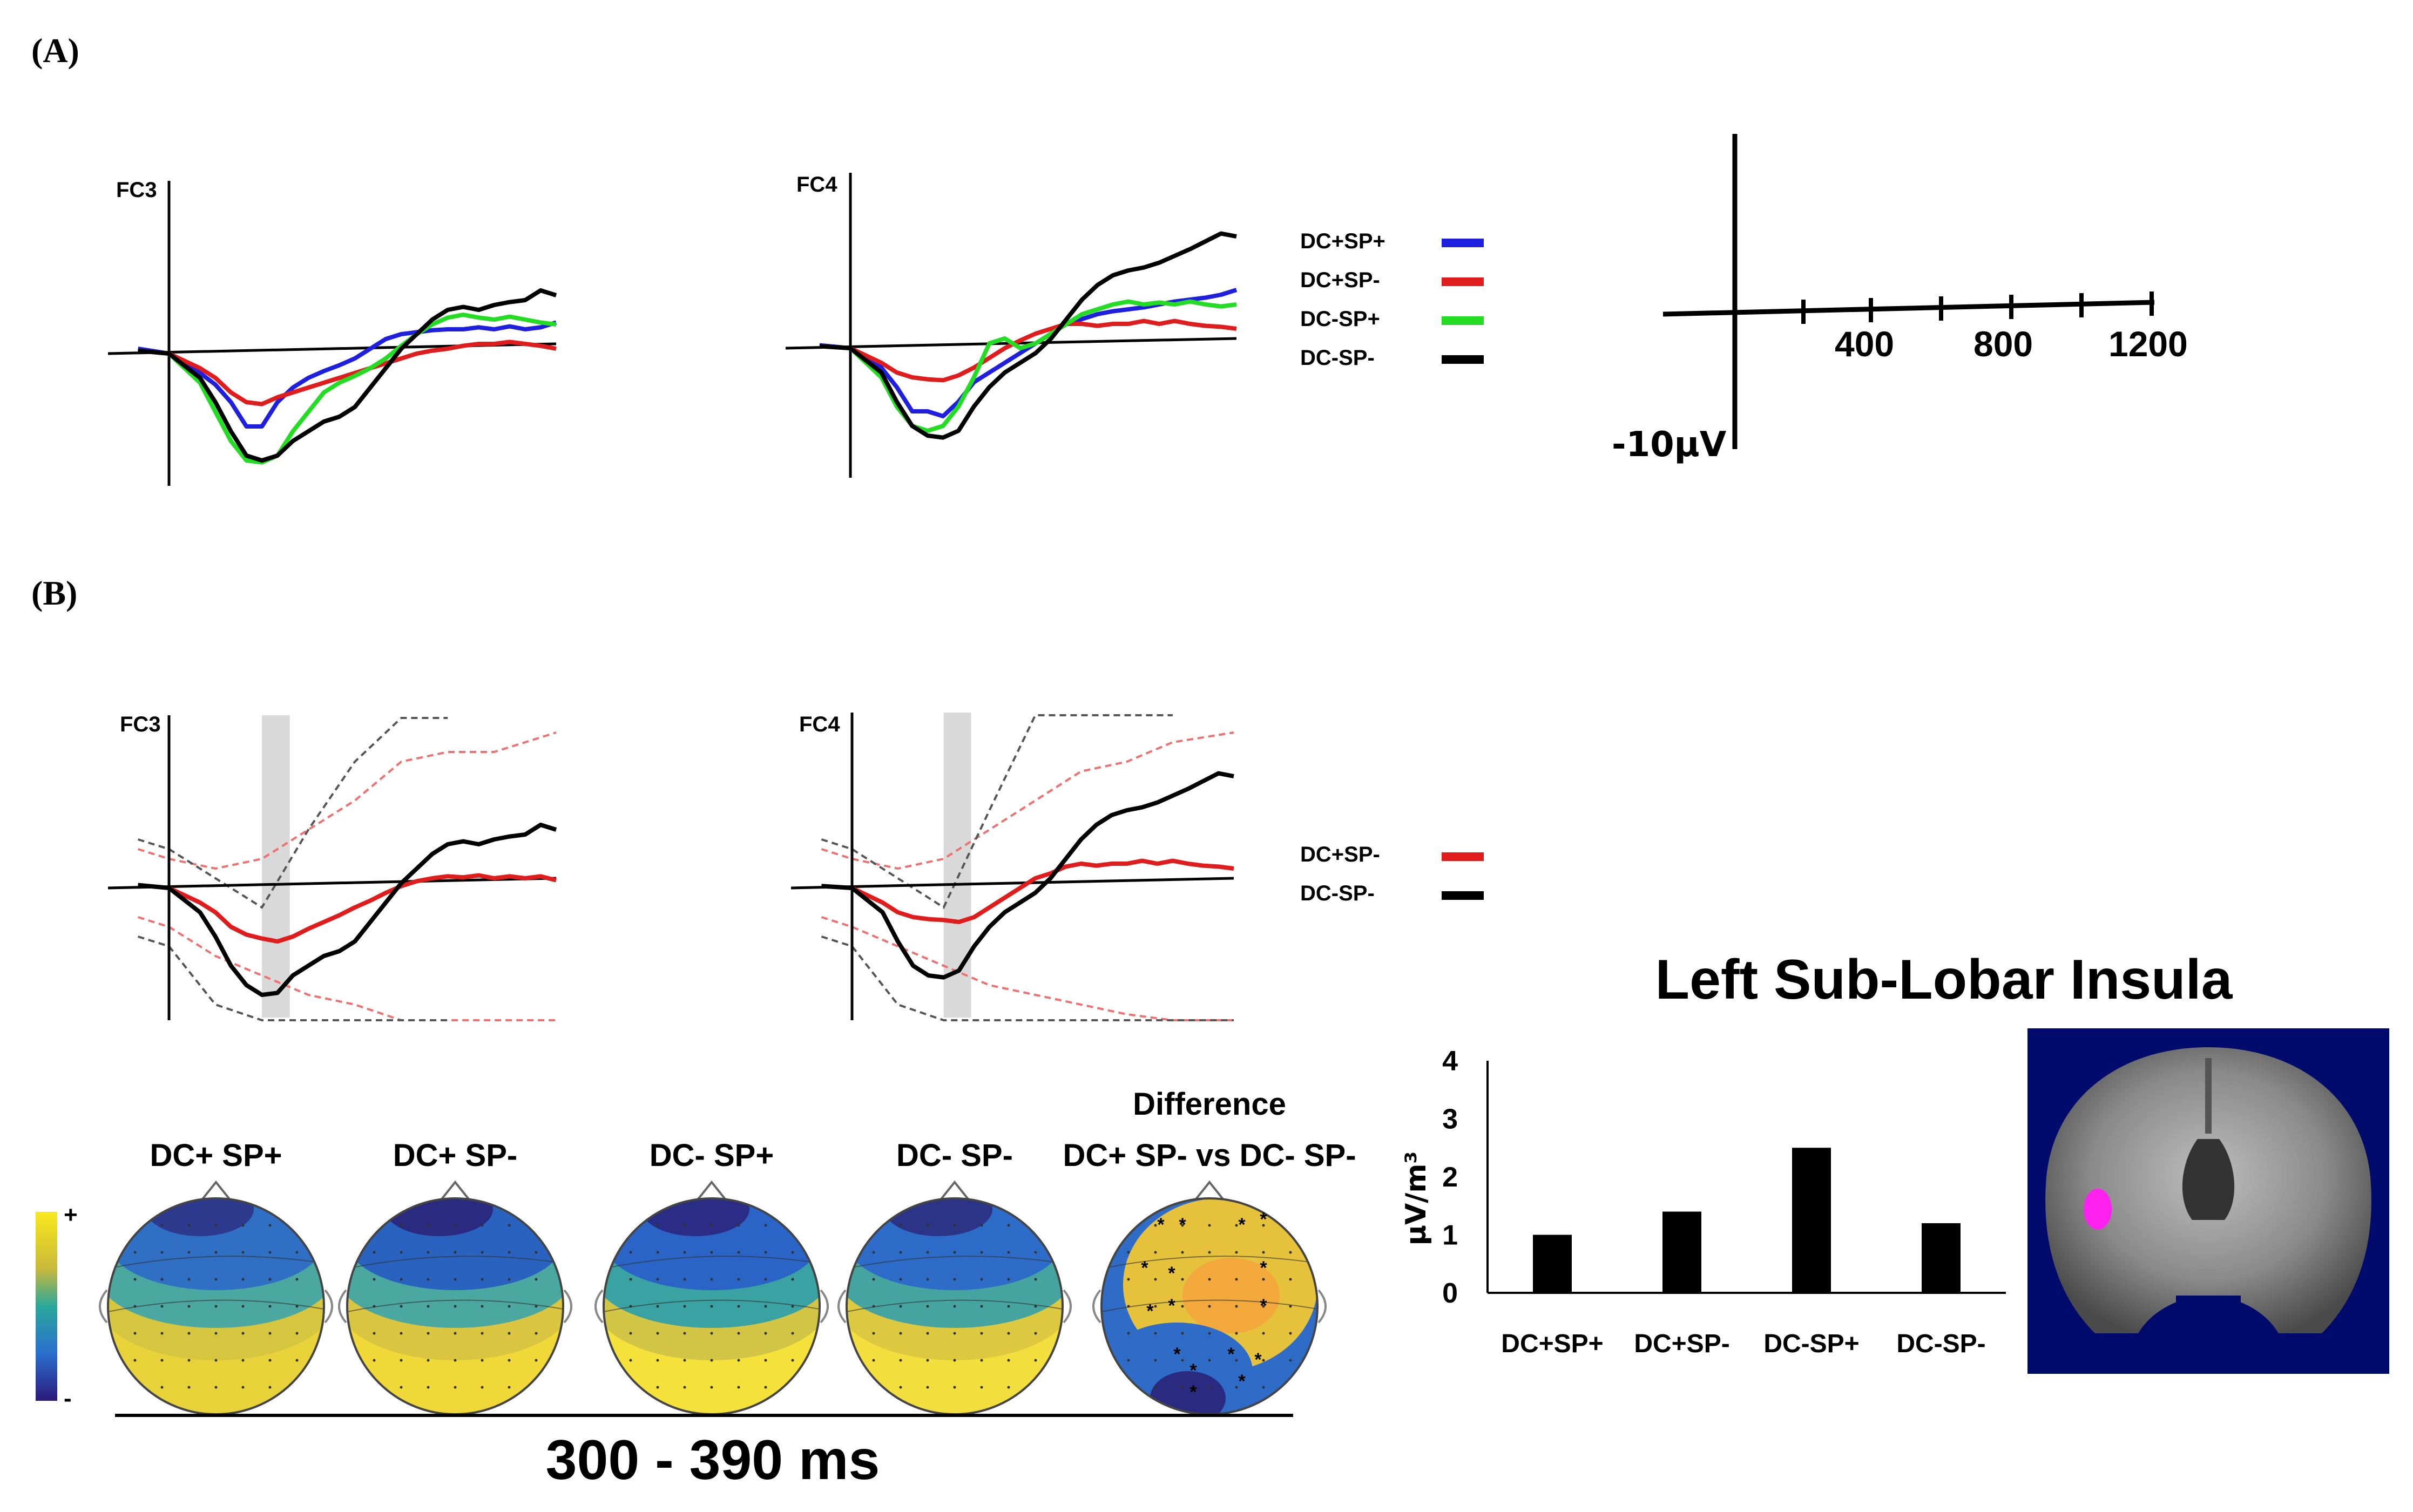 This screenshot has height=1512, width=2413. Describe the element at coordinates (141, 724) in the screenshot. I see `channel-label-b-fc3: FC3` at that location.